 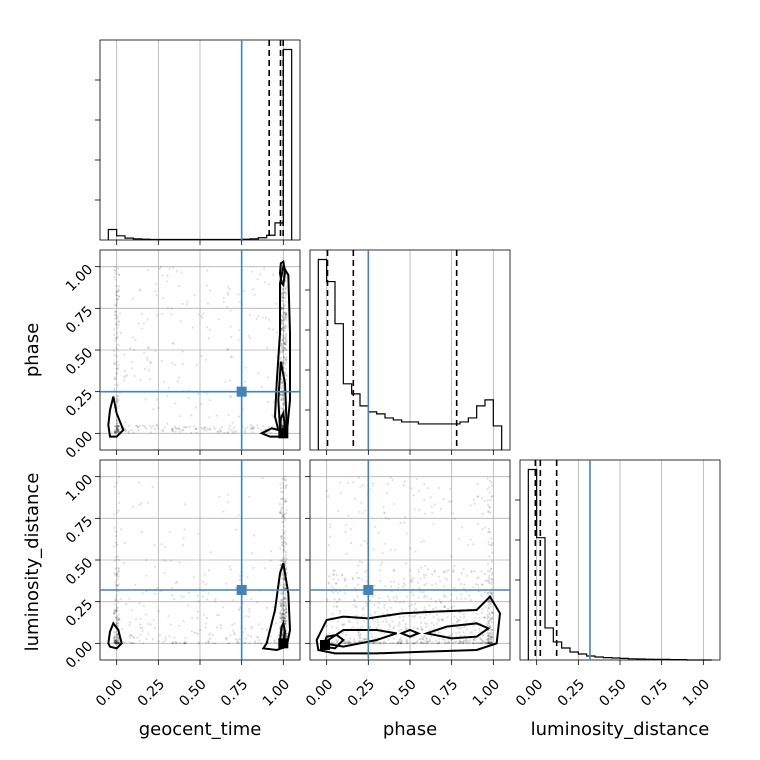 I want to click on density-contour, so click(x=358, y=638).